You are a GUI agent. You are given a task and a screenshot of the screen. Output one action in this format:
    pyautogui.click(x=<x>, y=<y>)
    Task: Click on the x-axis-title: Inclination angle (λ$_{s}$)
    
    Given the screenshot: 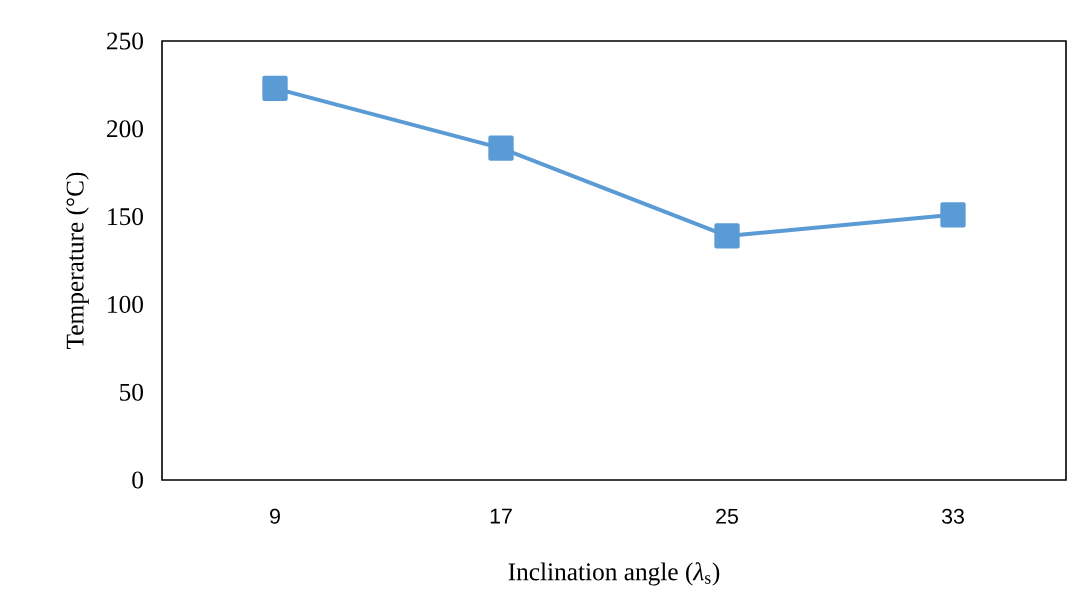 What is the action you would take?
    pyautogui.click(x=614, y=574)
    